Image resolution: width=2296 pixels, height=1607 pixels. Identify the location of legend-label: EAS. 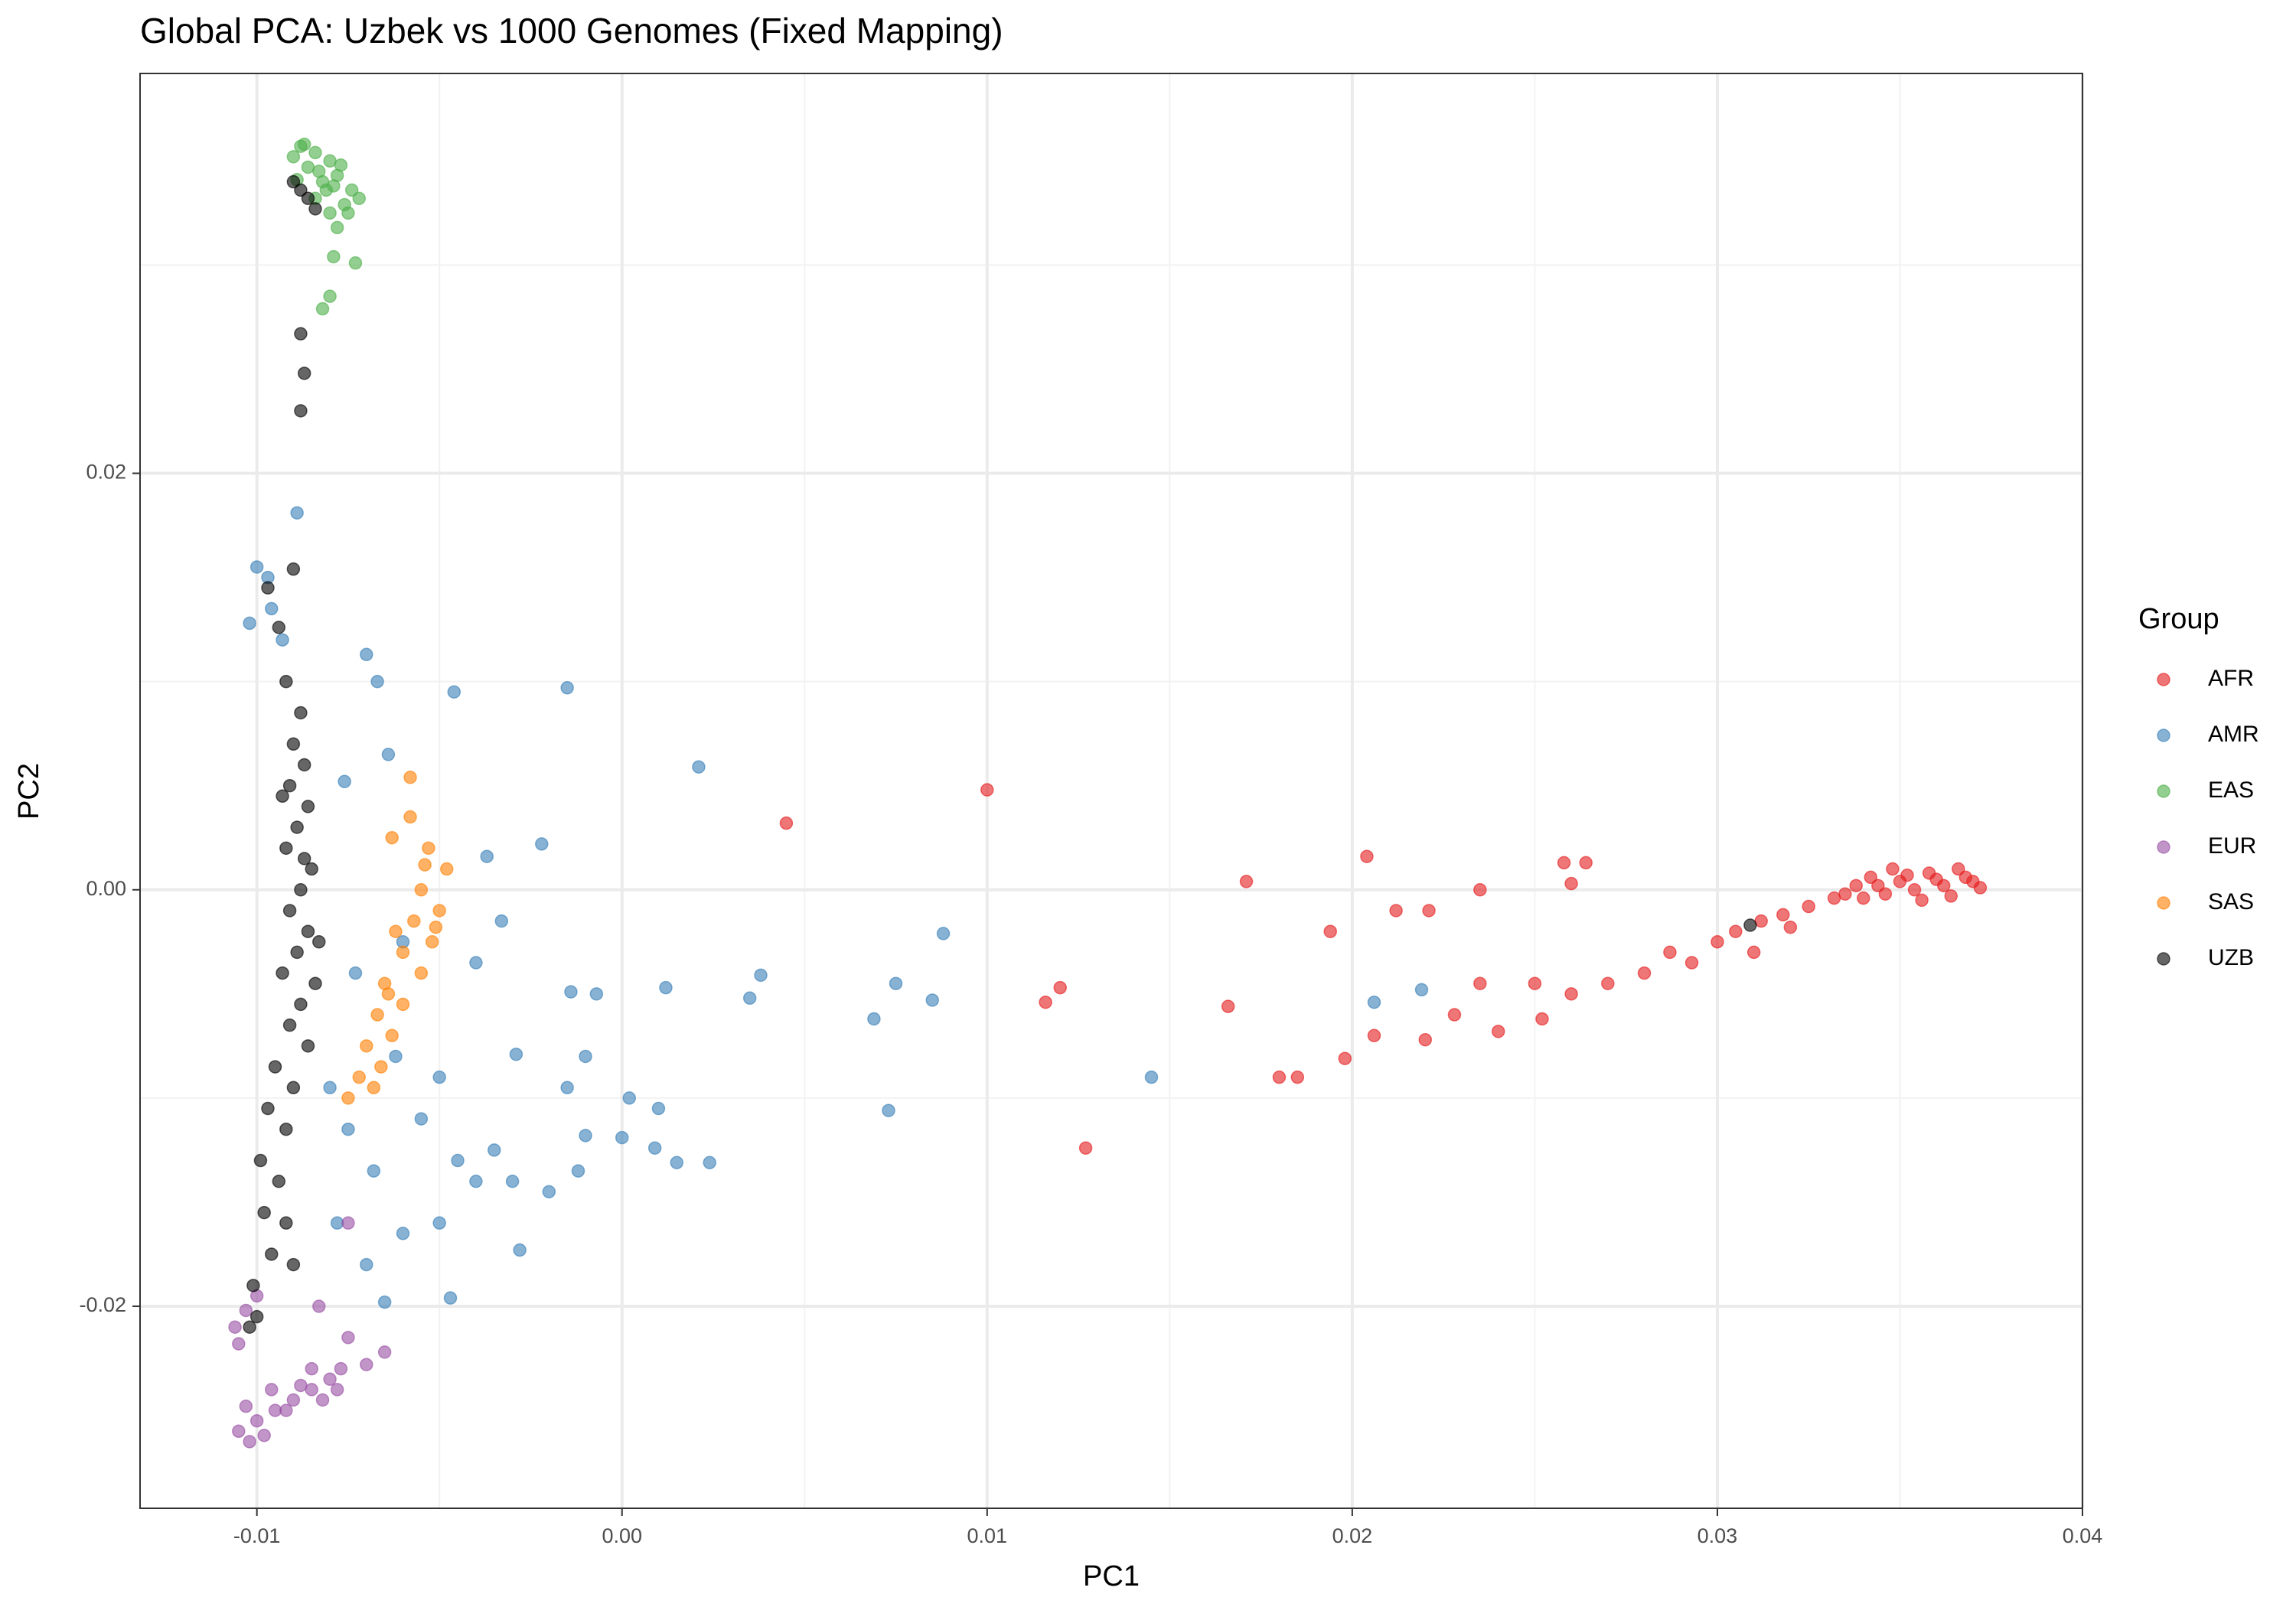
(2231, 790).